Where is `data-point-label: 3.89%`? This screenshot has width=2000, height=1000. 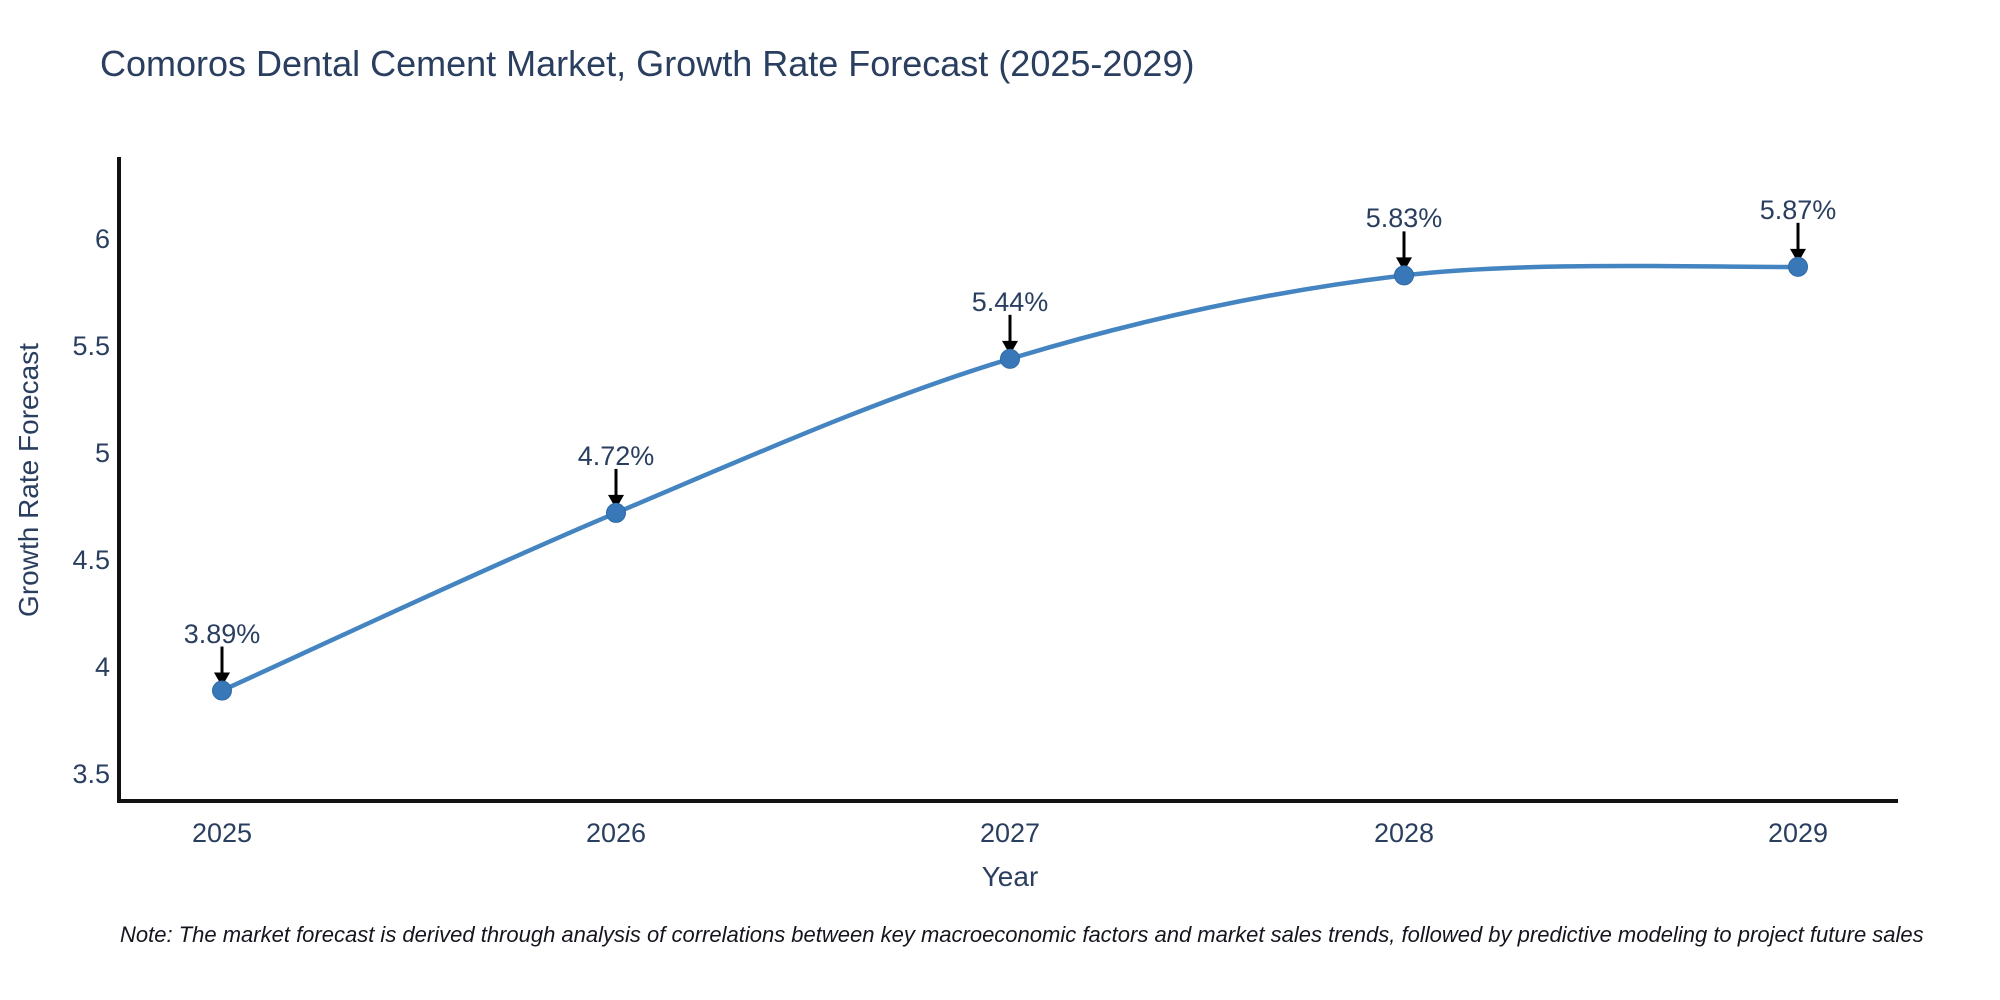 data-point-label: 3.89% is located at coordinates (222, 633).